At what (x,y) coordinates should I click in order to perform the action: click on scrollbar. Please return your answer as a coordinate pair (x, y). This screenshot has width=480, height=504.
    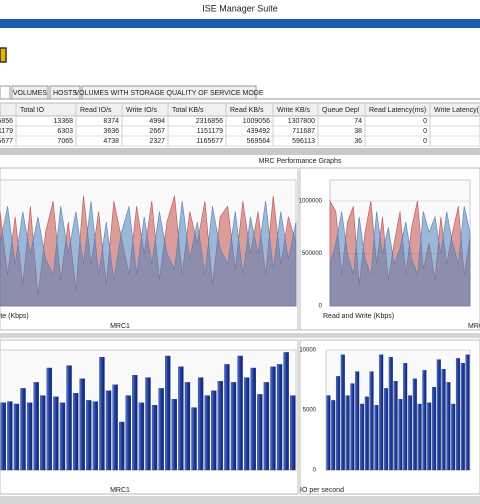
    Looking at the image, I should click on (240, 151).